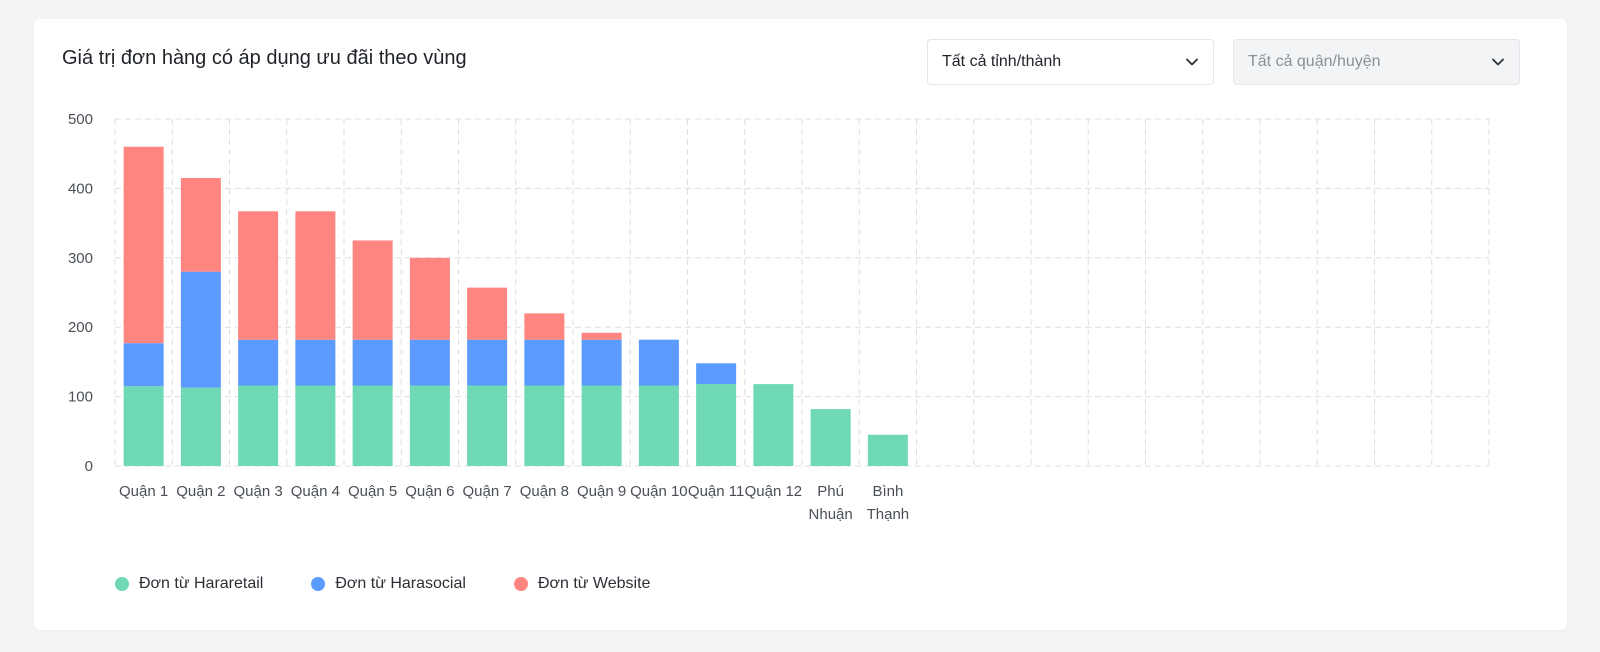 This screenshot has width=1600, height=652. What do you see at coordinates (318, 584) in the screenshot?
I see `legend-swatch-harasocial` at bounding box center [318, 584].